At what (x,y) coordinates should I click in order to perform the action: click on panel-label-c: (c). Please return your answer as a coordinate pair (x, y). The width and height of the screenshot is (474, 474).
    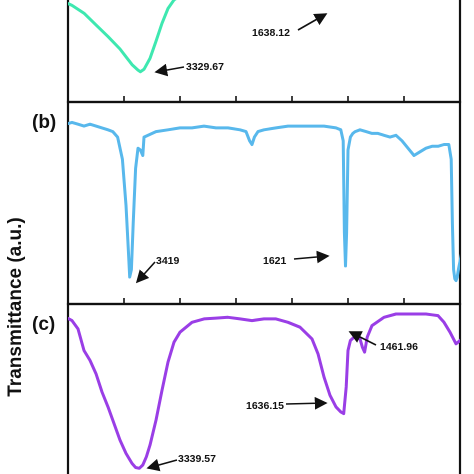
    Looking at the image, I should click on (43, 324).